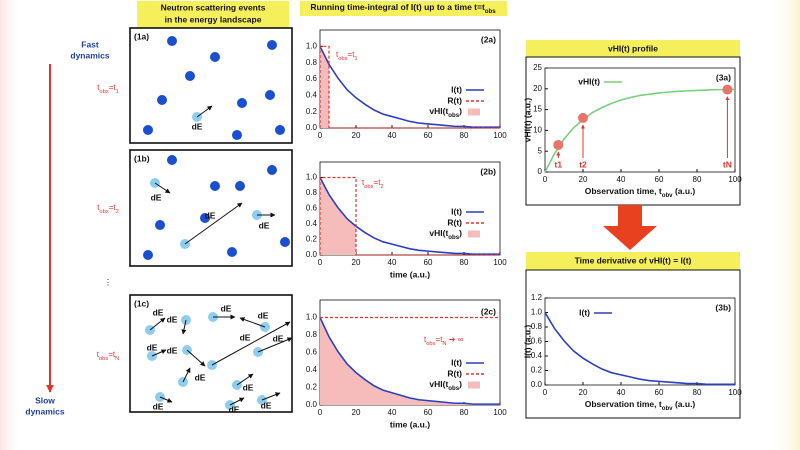 The width and height of the screenshot is (800, 450). I want to click on panel-label: (1a), so click(141, 36).